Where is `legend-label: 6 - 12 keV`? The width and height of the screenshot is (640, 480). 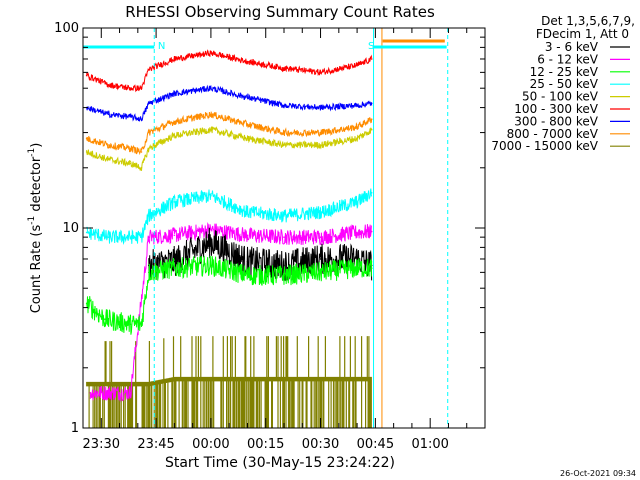 legend-label: 6 - 12 keV is located at coordinates (568, 59).